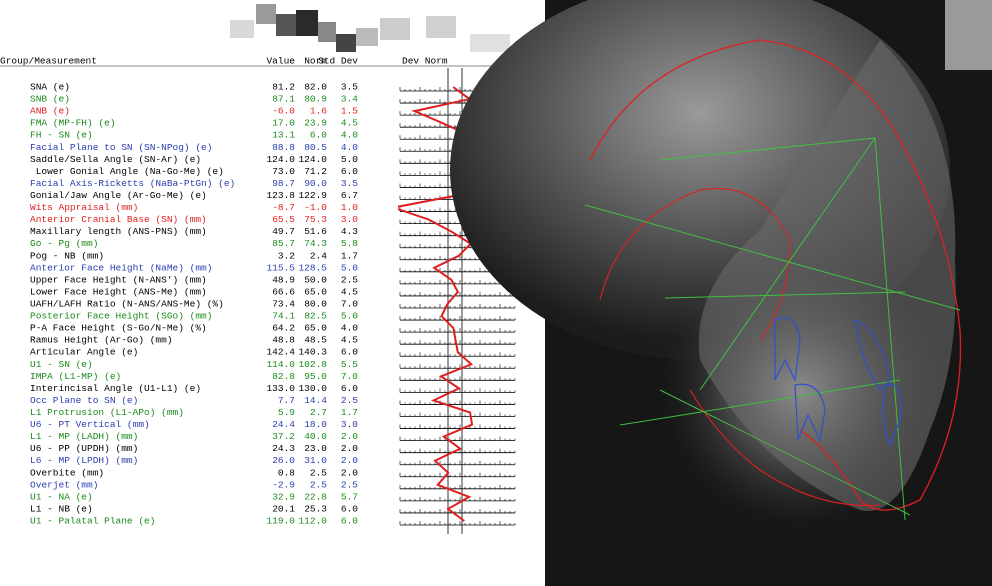 Image resolution: width=992 pixels, height=586 pixels. What do you see at coordinates (370, 28) in the screenshot?
I see `blurred-title` at bounding box center [370, 28].